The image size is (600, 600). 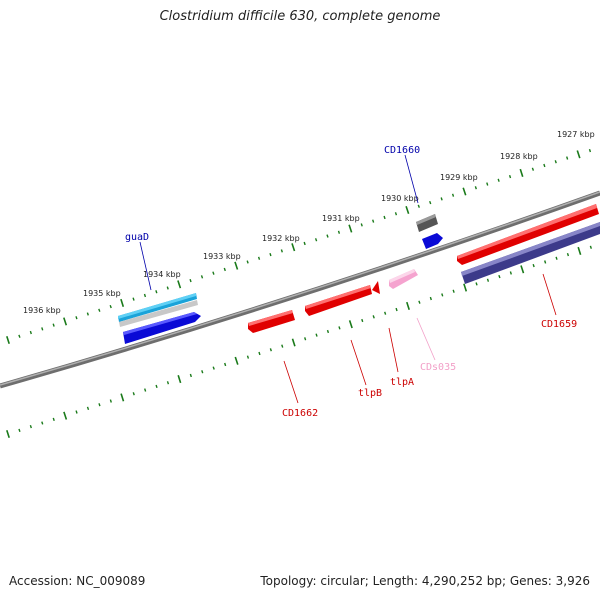 What do you see at coordinates (358, 362) in the screenshot?
I see `leader-tlpb` at bounding box center [358, 362].